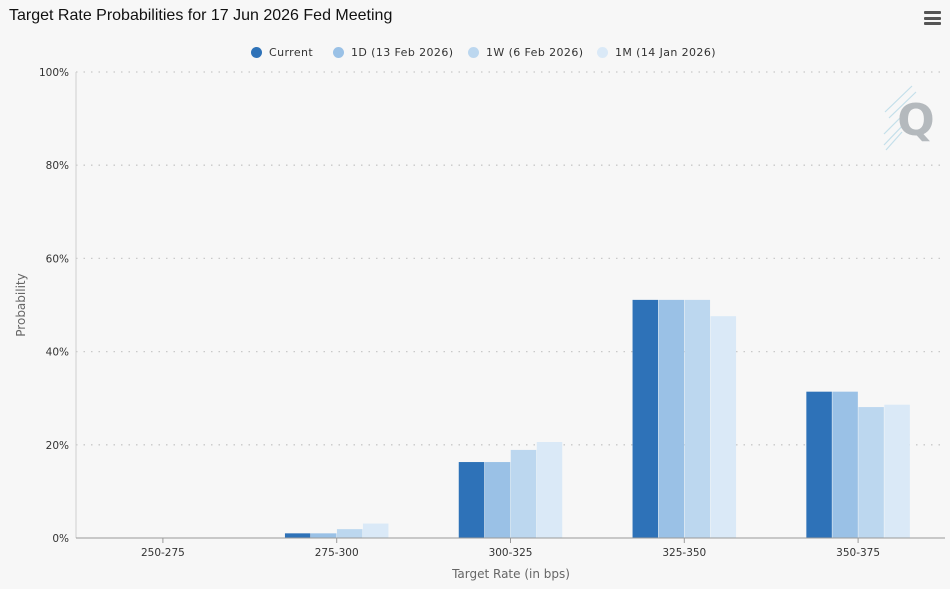 The width and height of the screenshot is (950, 589). Describe the element at coordinates (535, 52) in the screenshot. I see `legend-label: 1W (6 Feb 2026)` at that location.